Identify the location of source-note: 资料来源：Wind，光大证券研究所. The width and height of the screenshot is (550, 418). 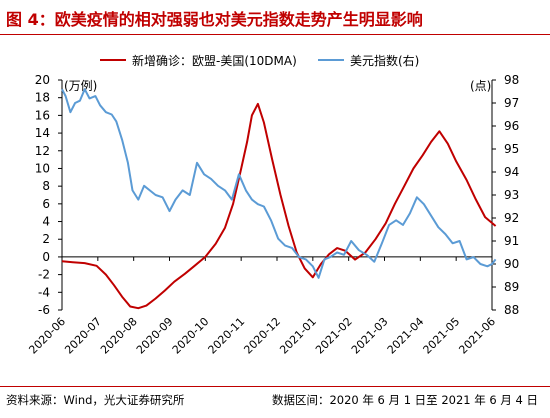
(95, 400).